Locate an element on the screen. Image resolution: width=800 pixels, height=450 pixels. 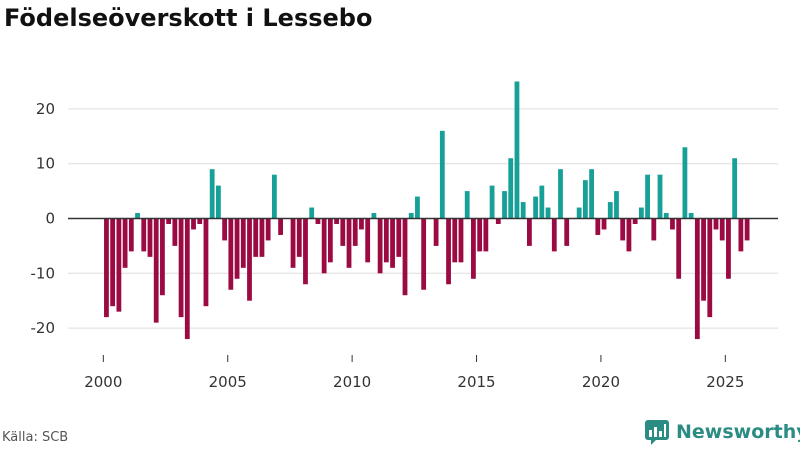
source-note: Källa: SCB is located at coordinates (35, 437).